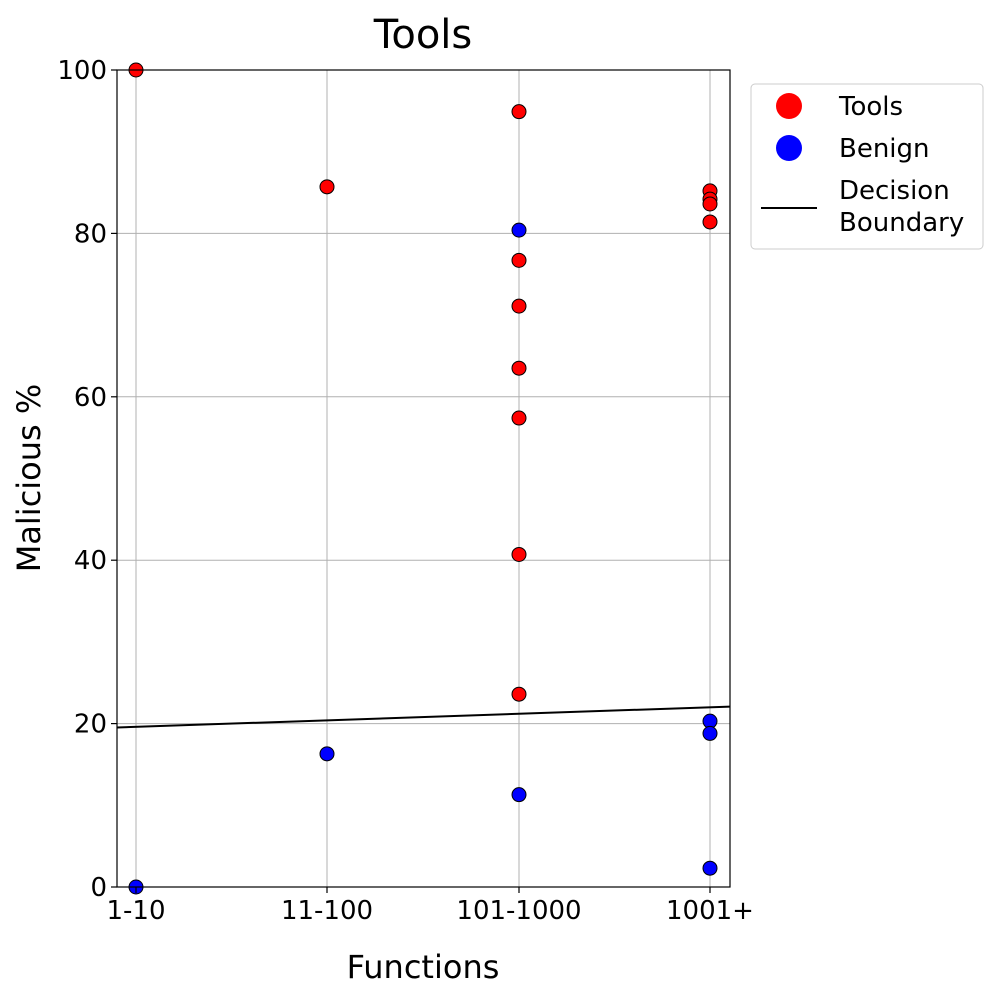  What do you see at coordinates (901, 223) in the screenshot?
I see `legend-label-decision-boundary-line2: Boundary` at bounding box center [901, 223].